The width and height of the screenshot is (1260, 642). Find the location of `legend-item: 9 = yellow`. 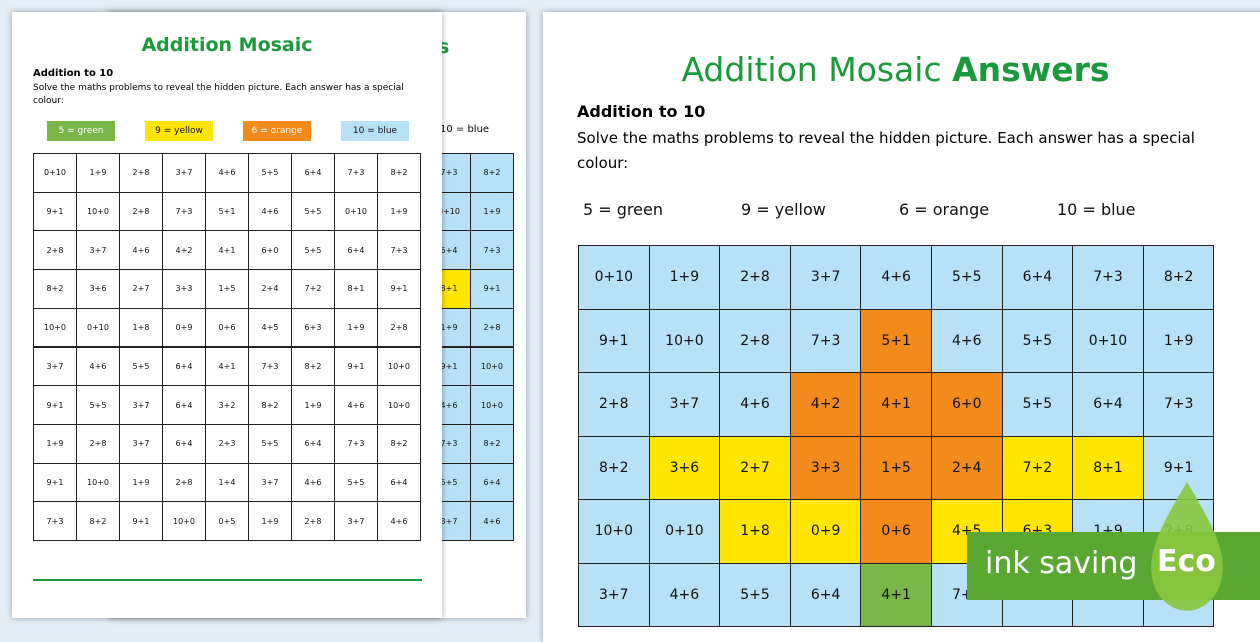

legend-item: 9 = yellow is located at coordinates (783, 209).